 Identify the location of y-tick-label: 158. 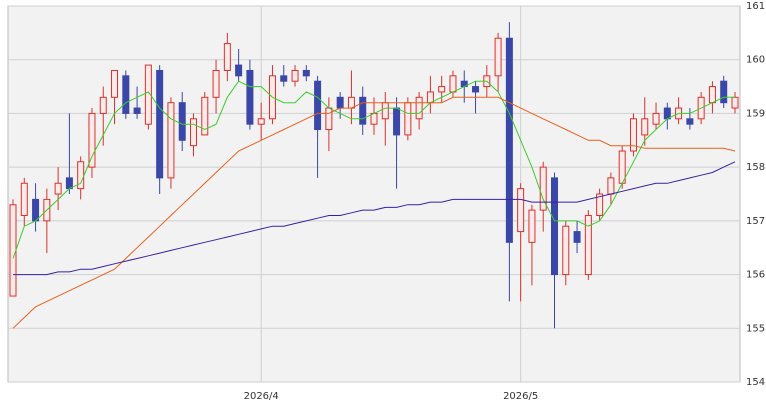
(755, 167).